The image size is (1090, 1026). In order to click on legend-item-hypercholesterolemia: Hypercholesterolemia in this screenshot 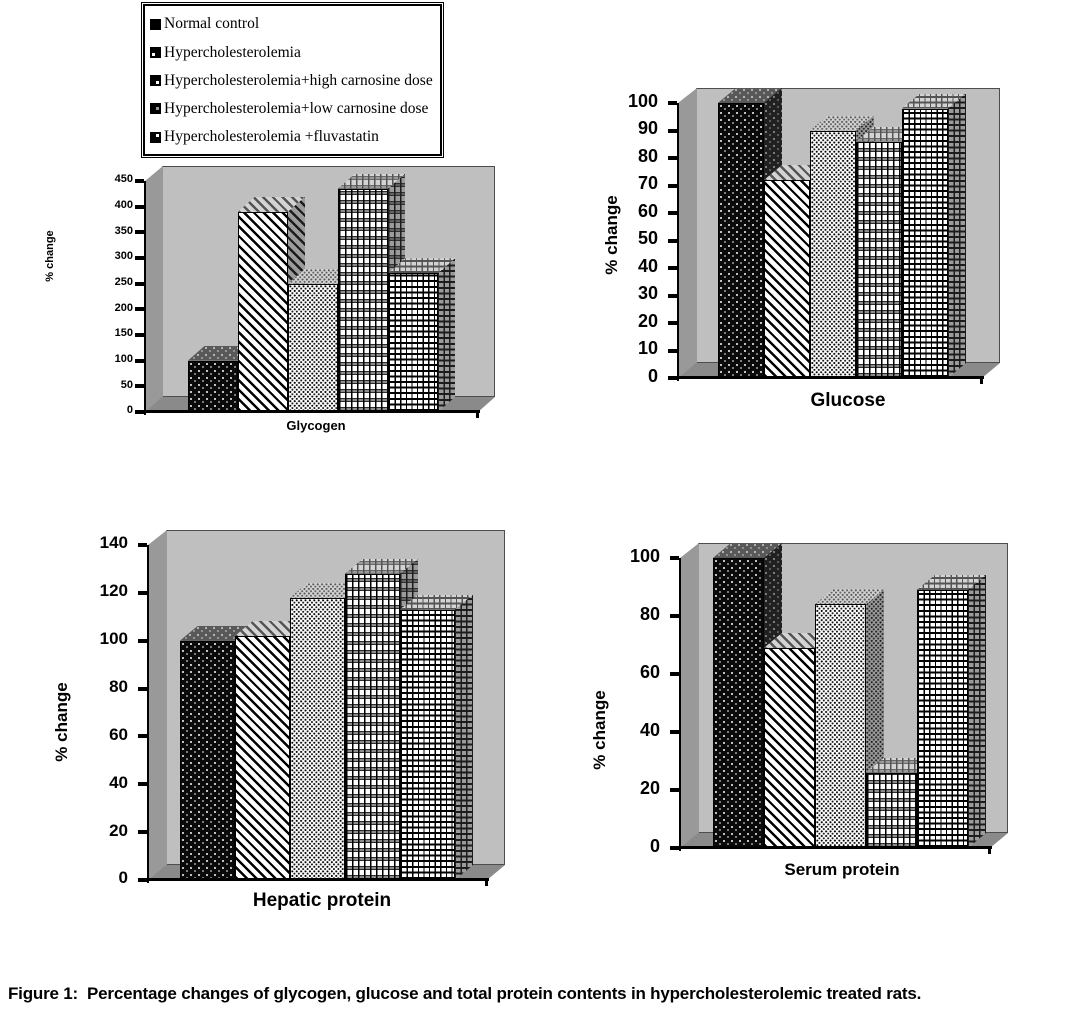, I will do `click(293, 52)`.